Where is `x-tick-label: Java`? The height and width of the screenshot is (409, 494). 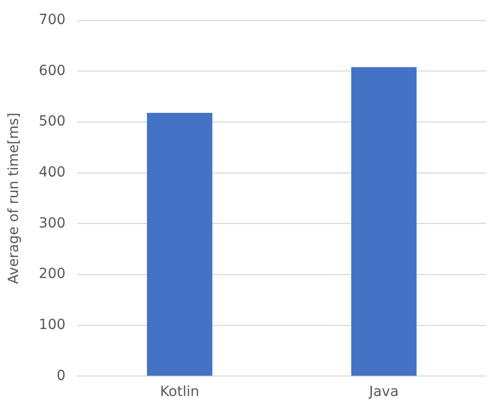 x-tick-label: Java is located at coordinates (383, 392).